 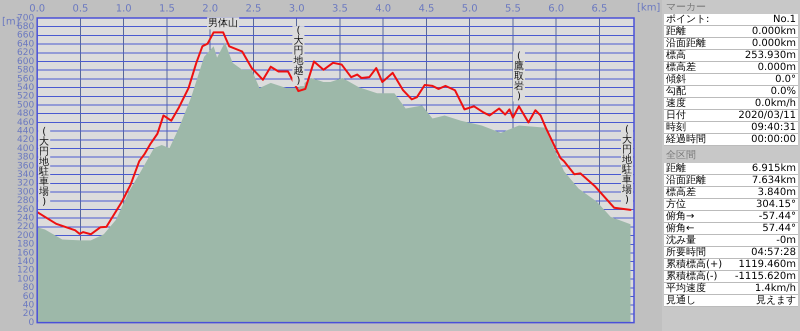 I want to click on x-tick-label: 4.5, so click(x=426, y=9).